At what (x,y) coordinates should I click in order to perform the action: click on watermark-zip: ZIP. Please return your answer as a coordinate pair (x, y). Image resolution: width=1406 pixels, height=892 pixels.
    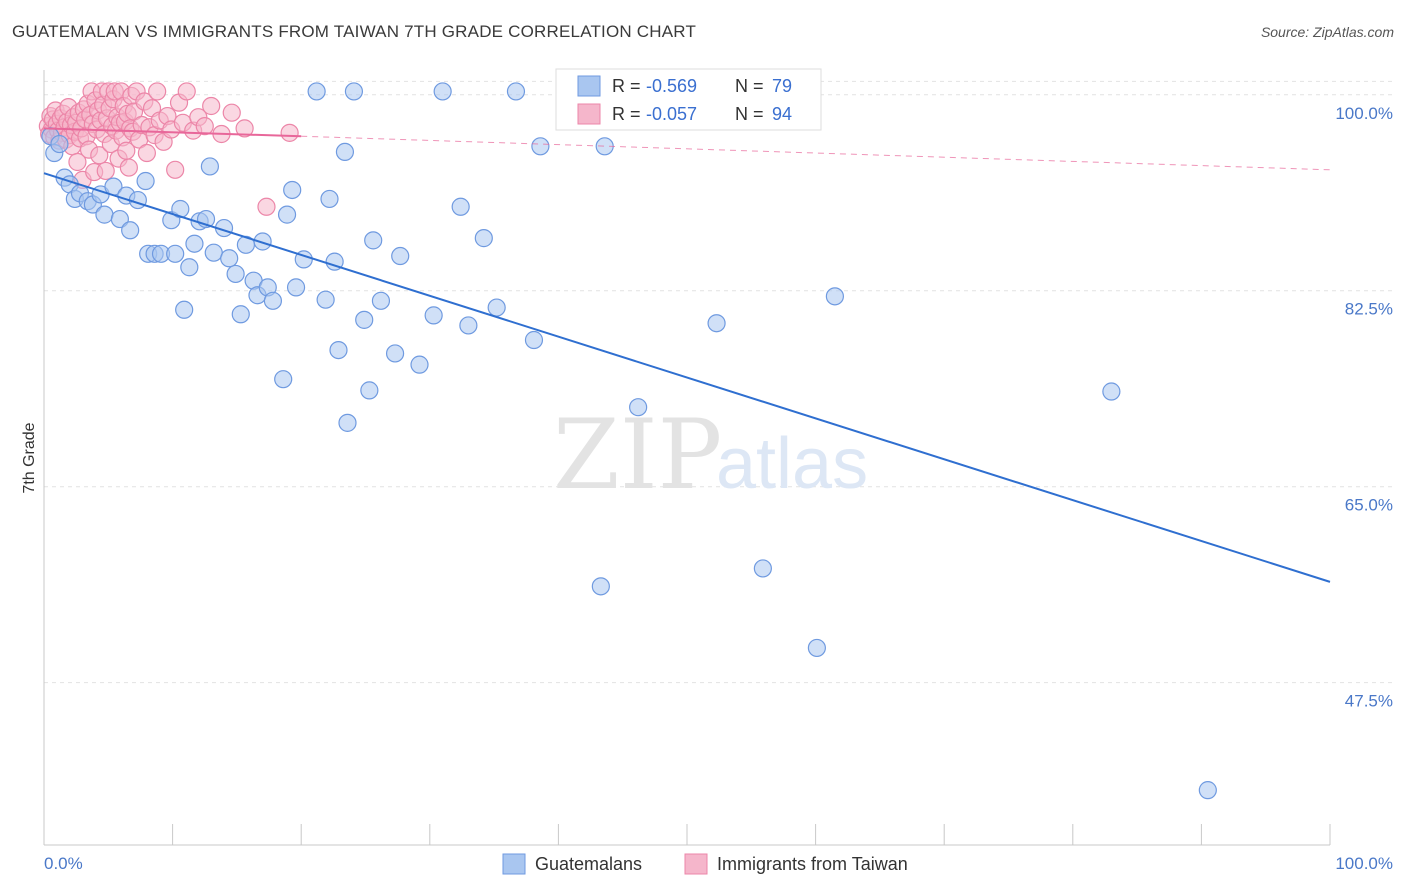
    Looking at the image, I should click on (637, 455).